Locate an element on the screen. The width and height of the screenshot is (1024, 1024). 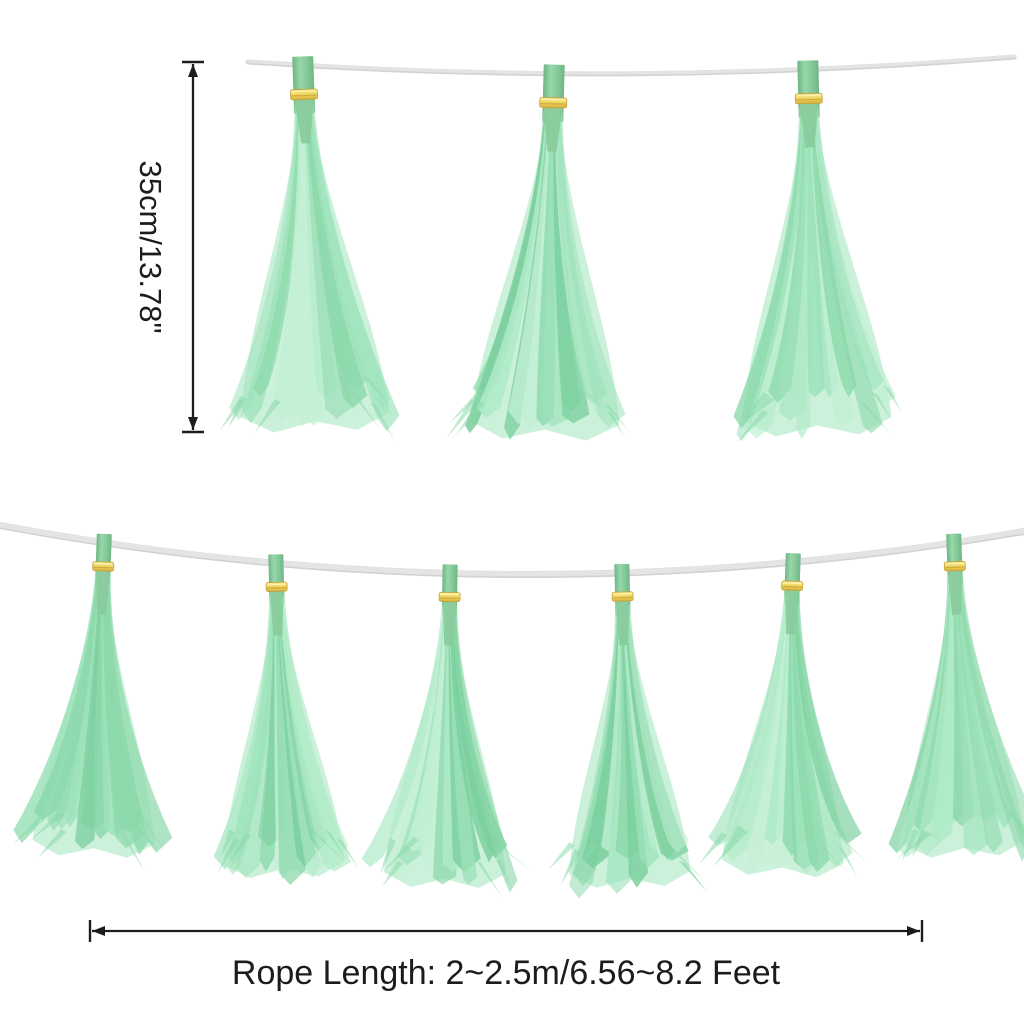
tassel-height-label: 35cm/13.78" is located at coordinates (150, 247).